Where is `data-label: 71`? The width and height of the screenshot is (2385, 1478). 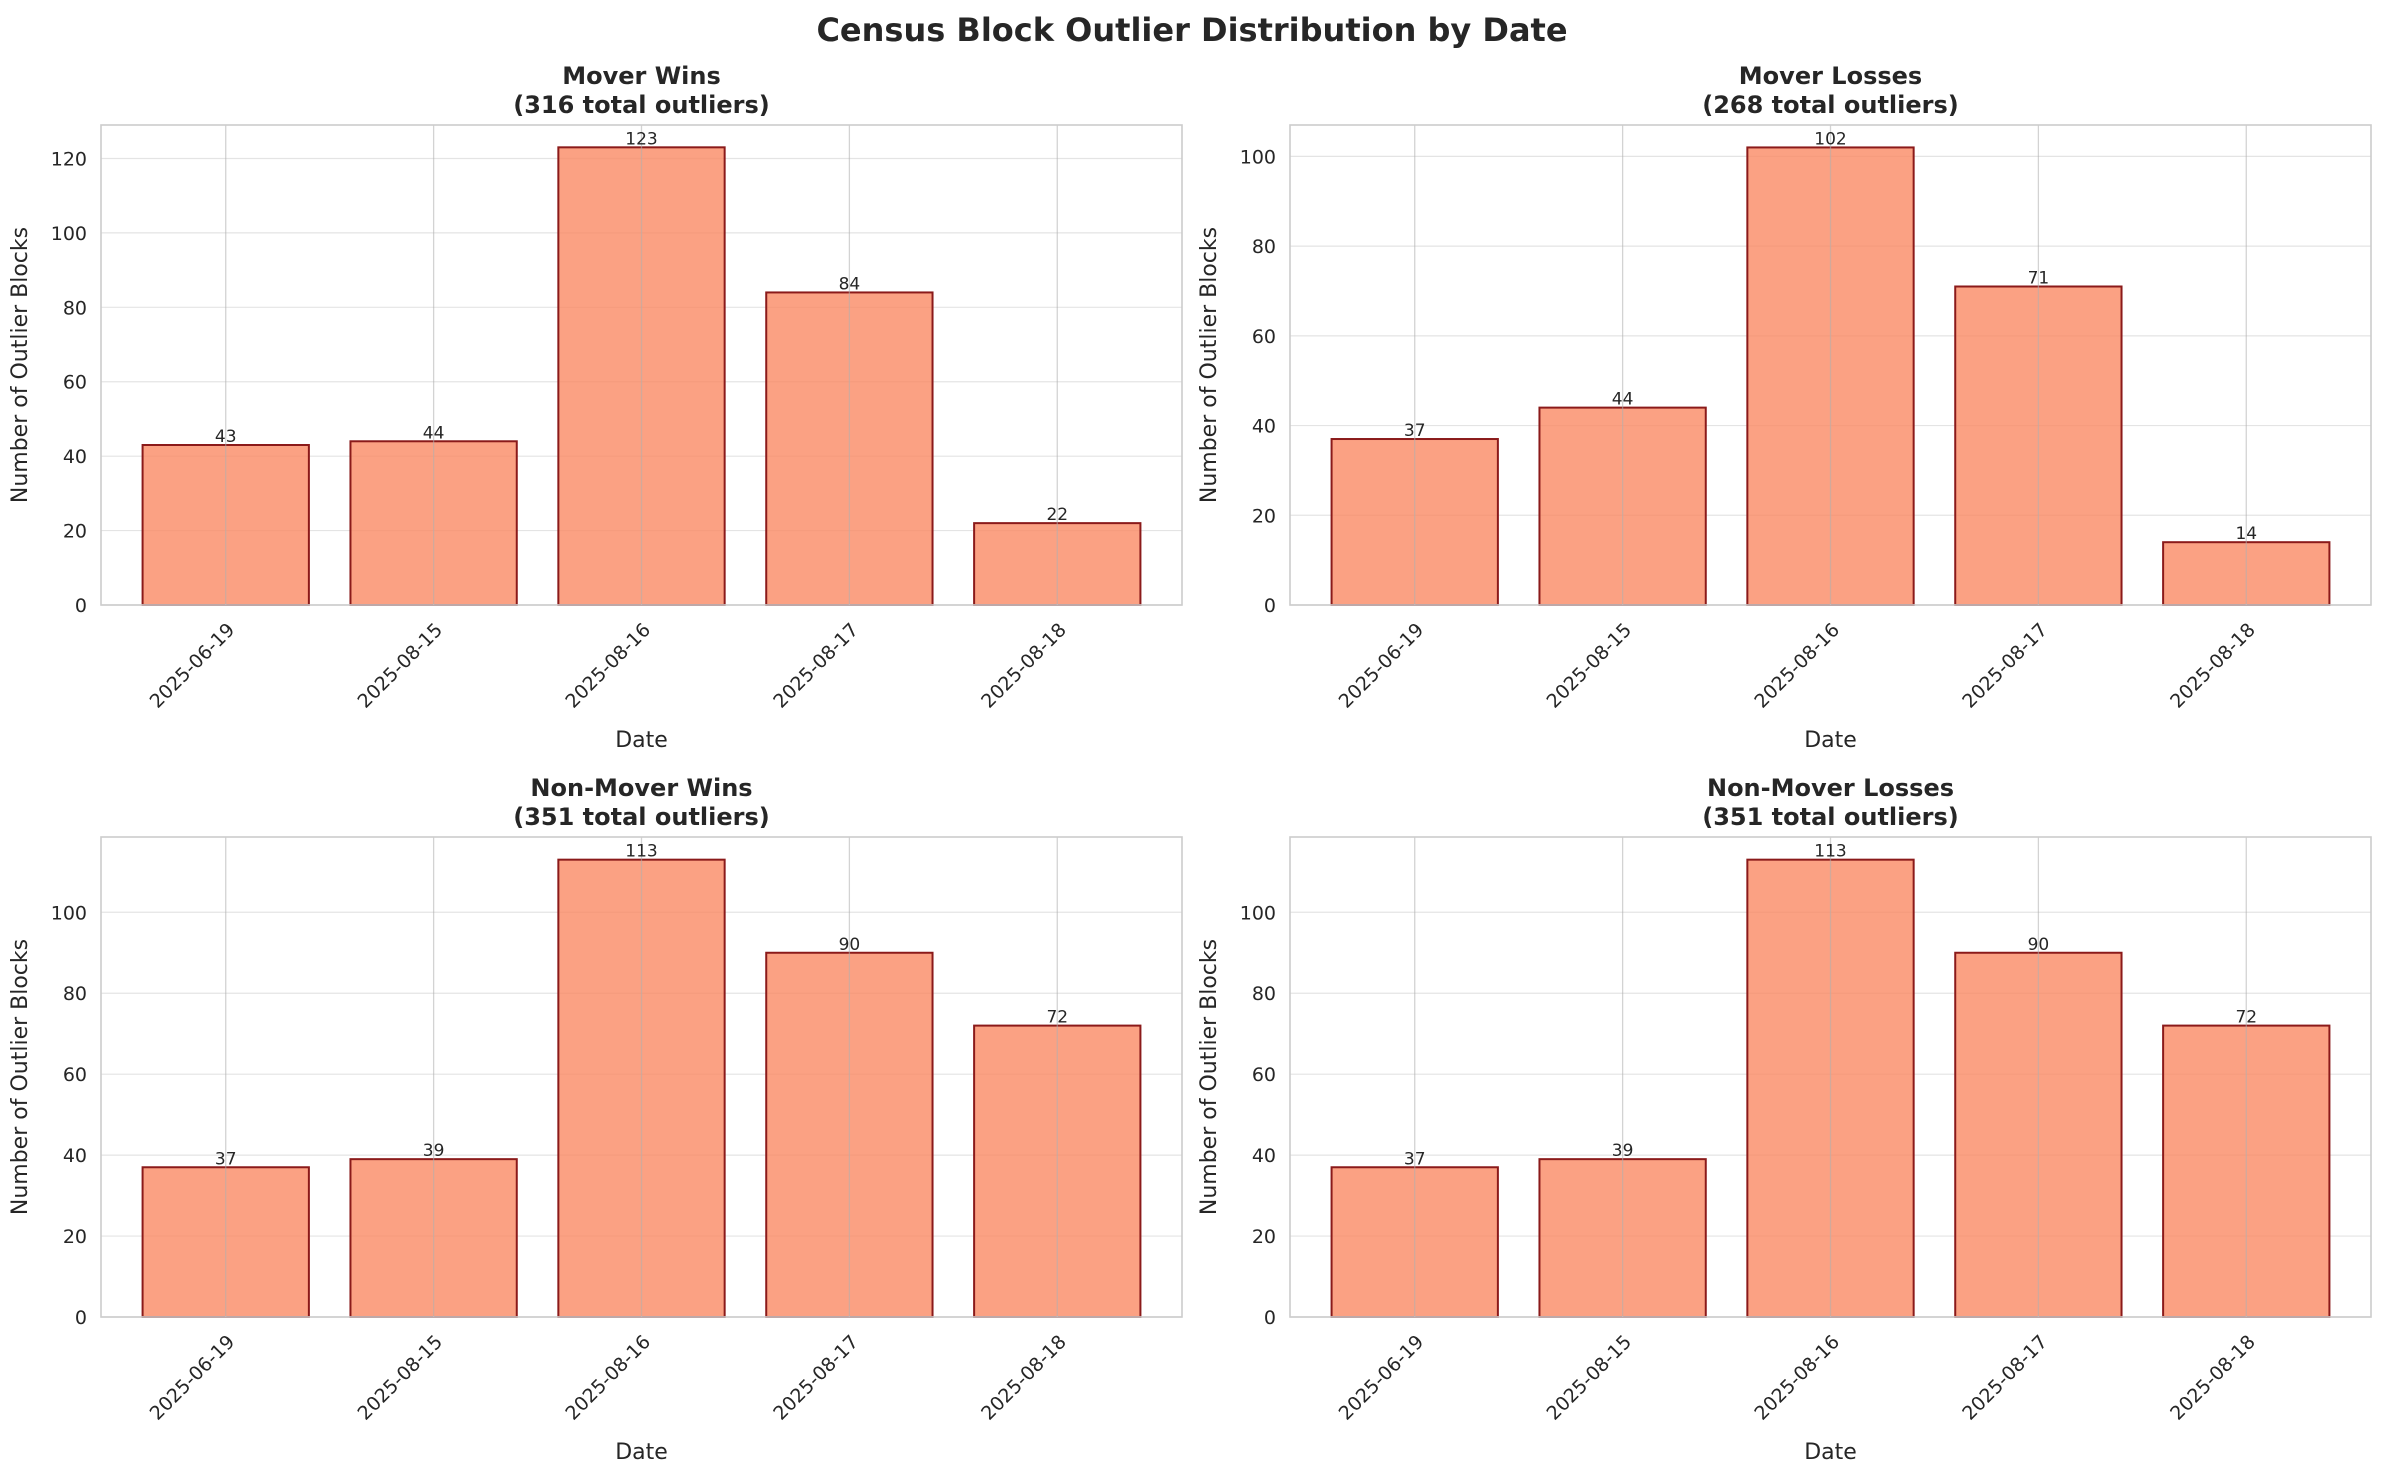
data-label: 71 is located at coordinates (2039, 278).